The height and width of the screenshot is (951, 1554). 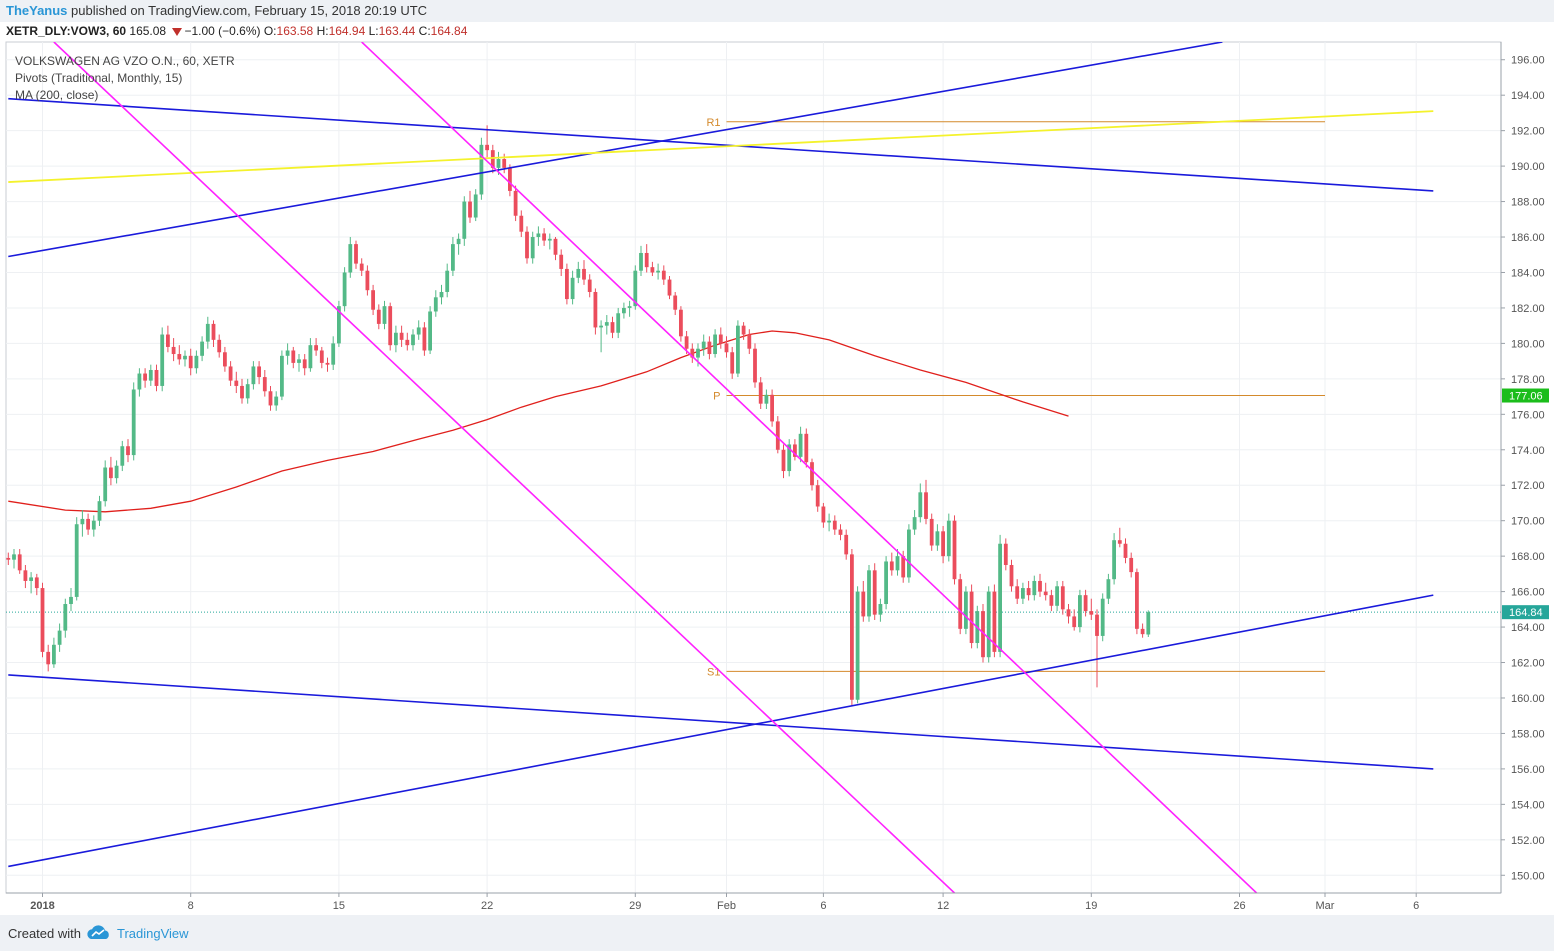 What do you see at coordinates (37, 10) in the screenshot?
I see `author-link: TheYanus` at bounding box center [37, 10].